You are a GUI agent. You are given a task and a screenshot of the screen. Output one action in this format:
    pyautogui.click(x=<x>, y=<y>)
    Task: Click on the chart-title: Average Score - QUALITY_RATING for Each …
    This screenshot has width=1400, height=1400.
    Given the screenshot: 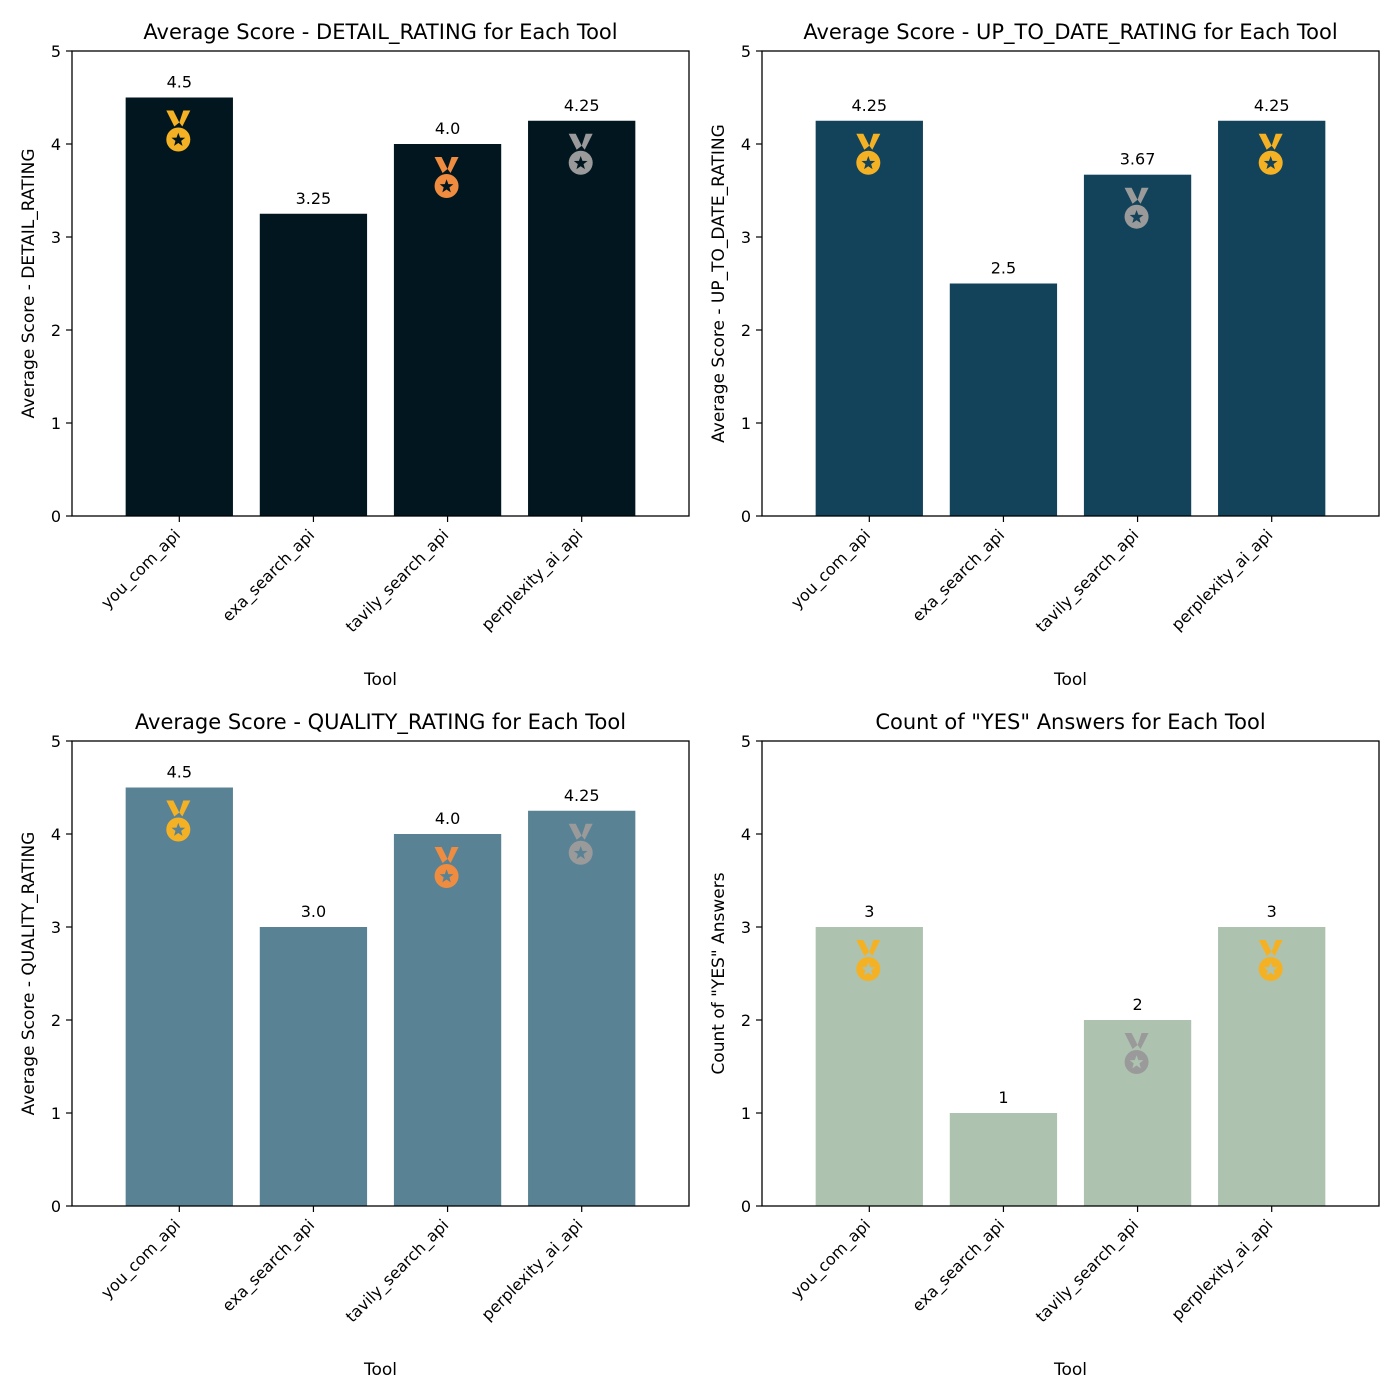 What is the action you would take?
    pyautogui.click(x=380, y=722)
    